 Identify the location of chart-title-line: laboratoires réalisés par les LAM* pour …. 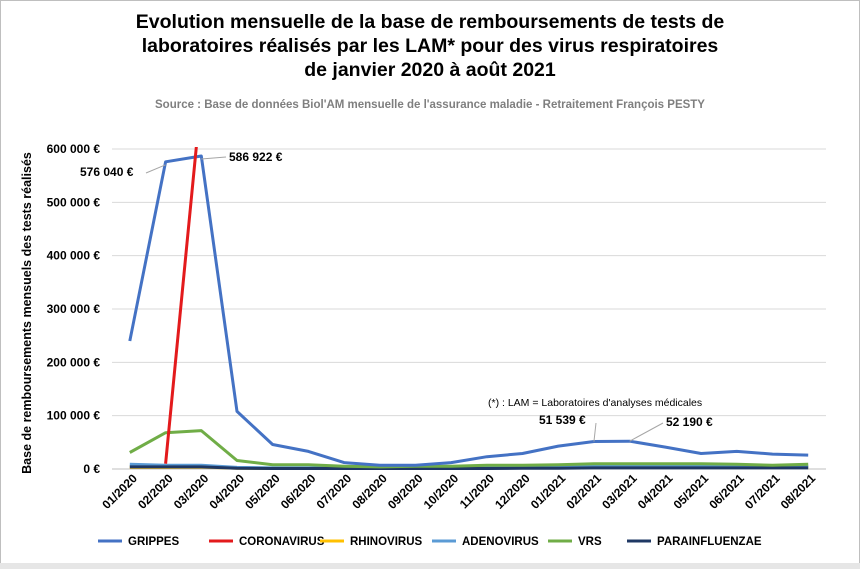
(430, 46).